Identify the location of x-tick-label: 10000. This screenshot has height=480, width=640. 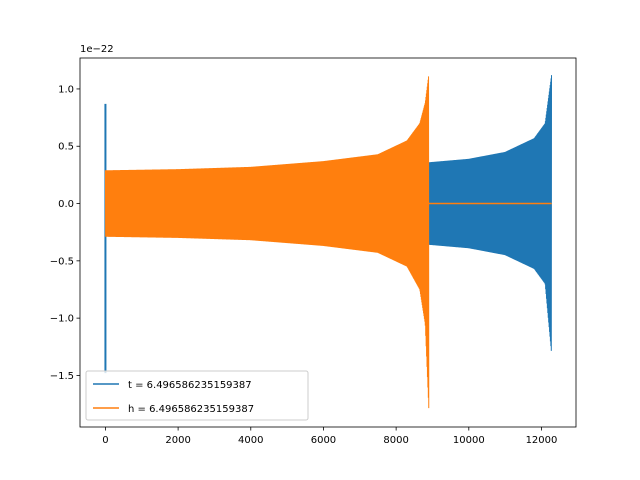
(469, 440).